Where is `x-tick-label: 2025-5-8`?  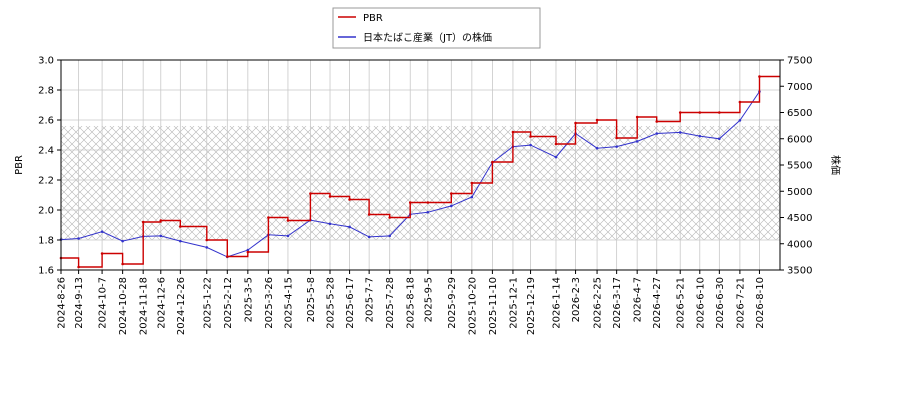 x-tick-label: 2025-5-8 is located at coordinates (311, 299).